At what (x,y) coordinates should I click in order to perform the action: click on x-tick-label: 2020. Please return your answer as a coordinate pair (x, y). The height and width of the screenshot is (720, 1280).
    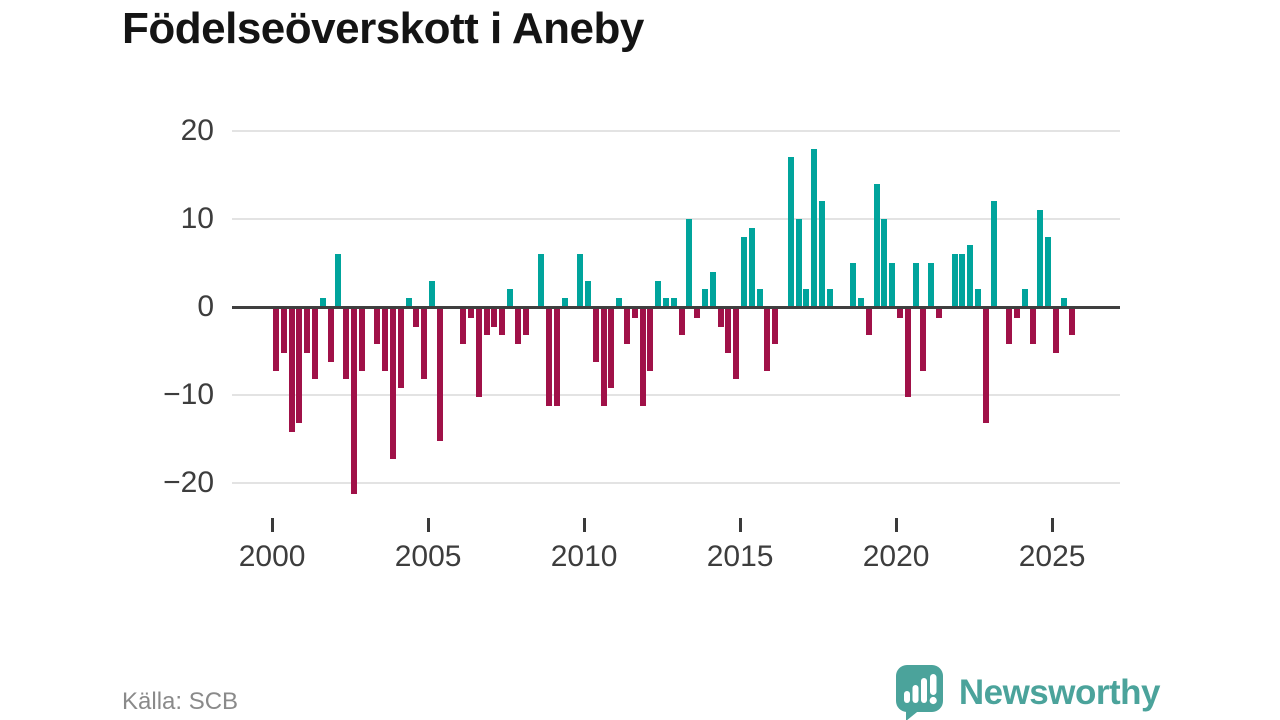
    Looking at the image, I should click on (896, 556).